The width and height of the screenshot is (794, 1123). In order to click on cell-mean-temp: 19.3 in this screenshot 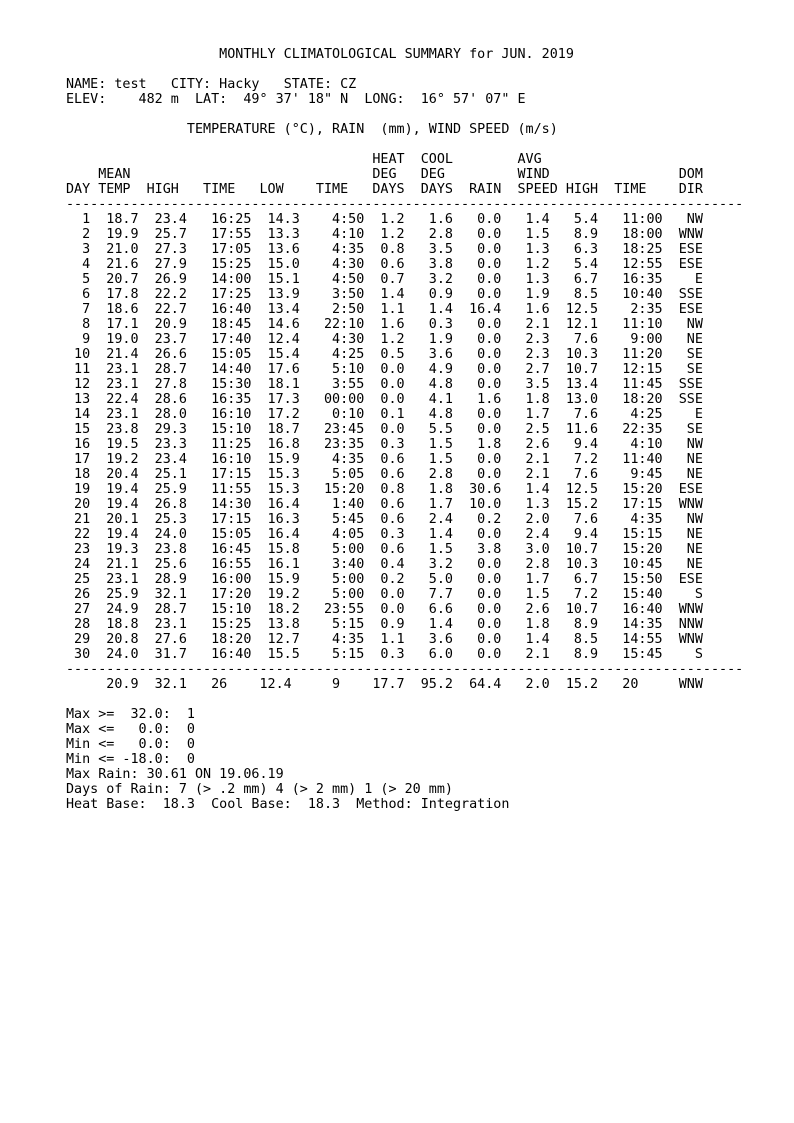, I will do `click(114, 549)`.